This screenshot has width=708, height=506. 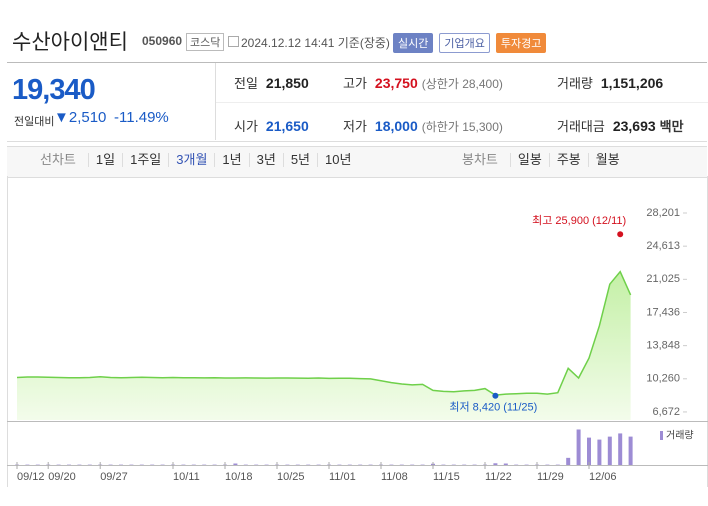 I want to click on change-rate: -11.49%, so click(x=141, y=117).